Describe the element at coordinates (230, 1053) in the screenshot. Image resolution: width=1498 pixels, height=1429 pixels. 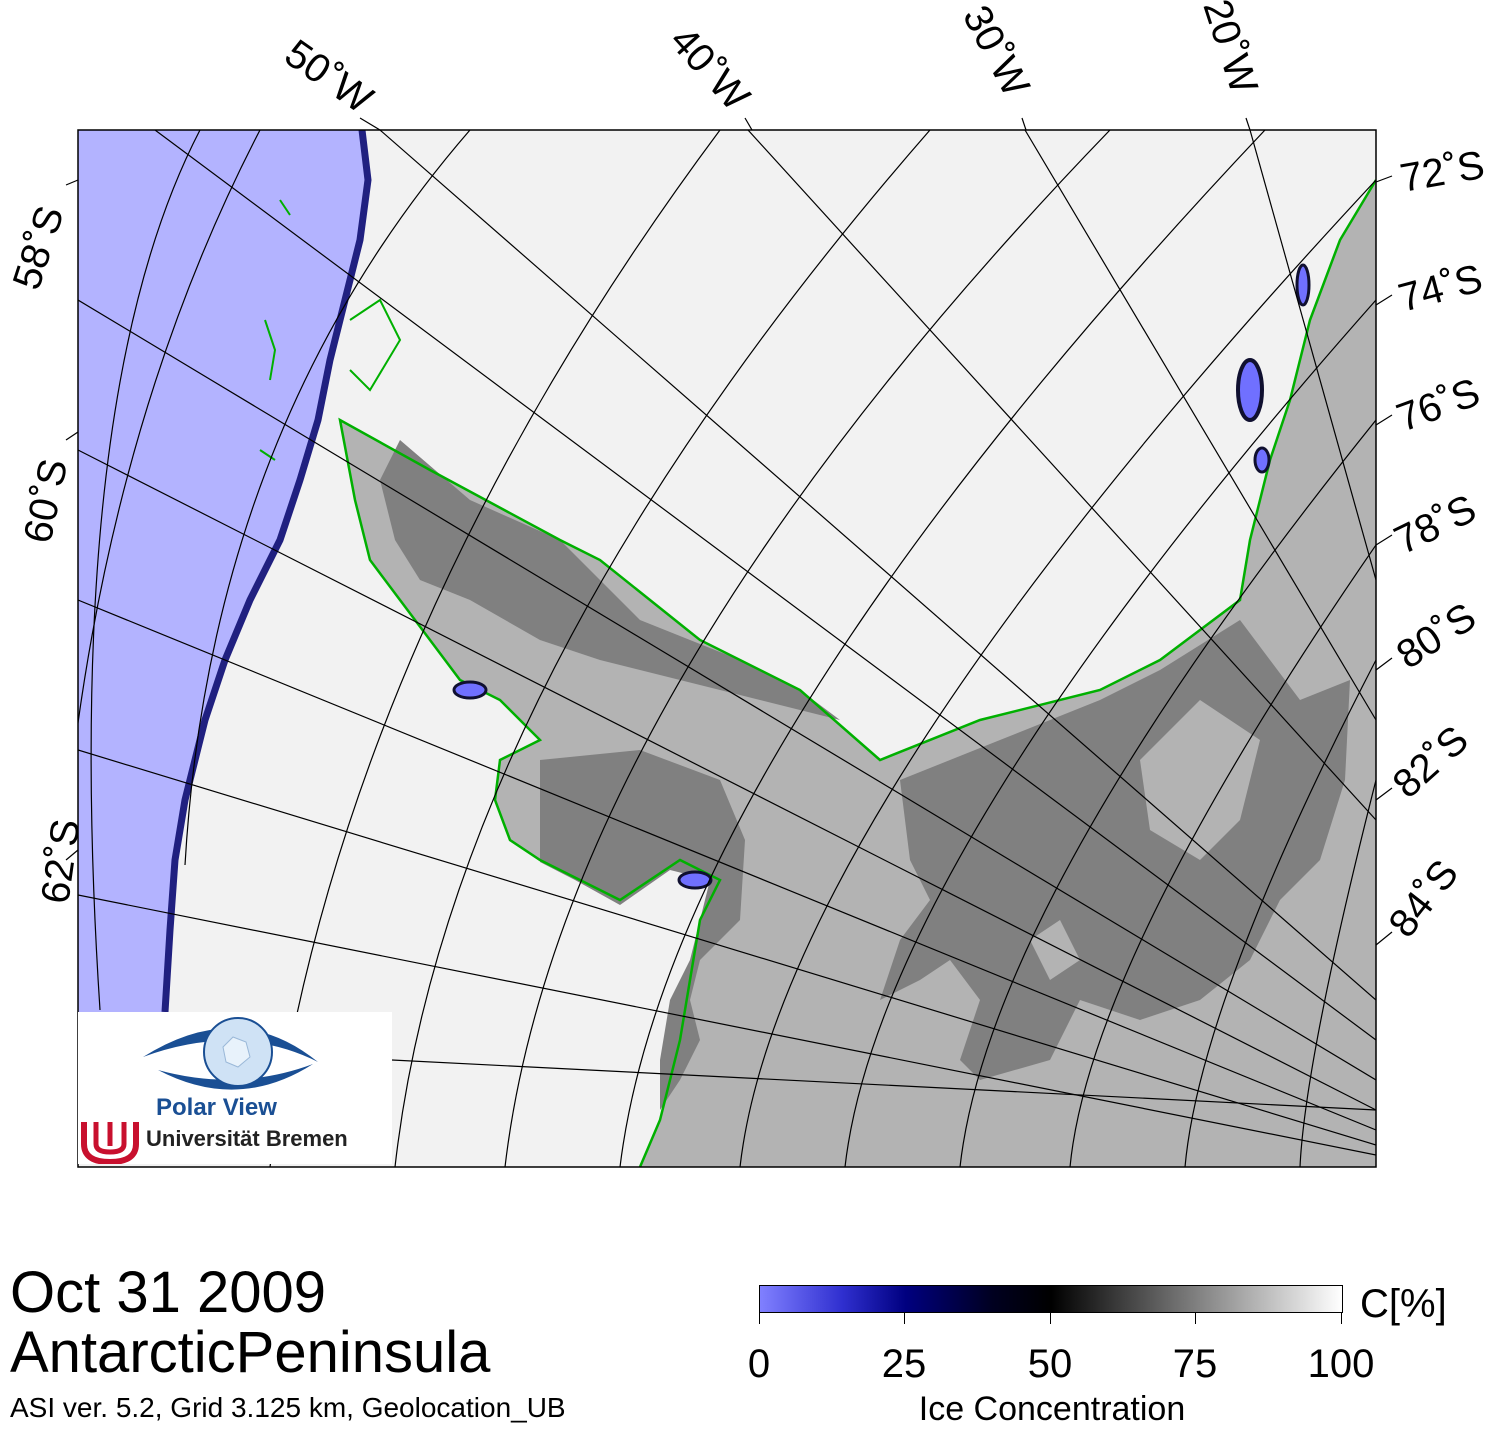
I see `eye-globe-icon` at that location.